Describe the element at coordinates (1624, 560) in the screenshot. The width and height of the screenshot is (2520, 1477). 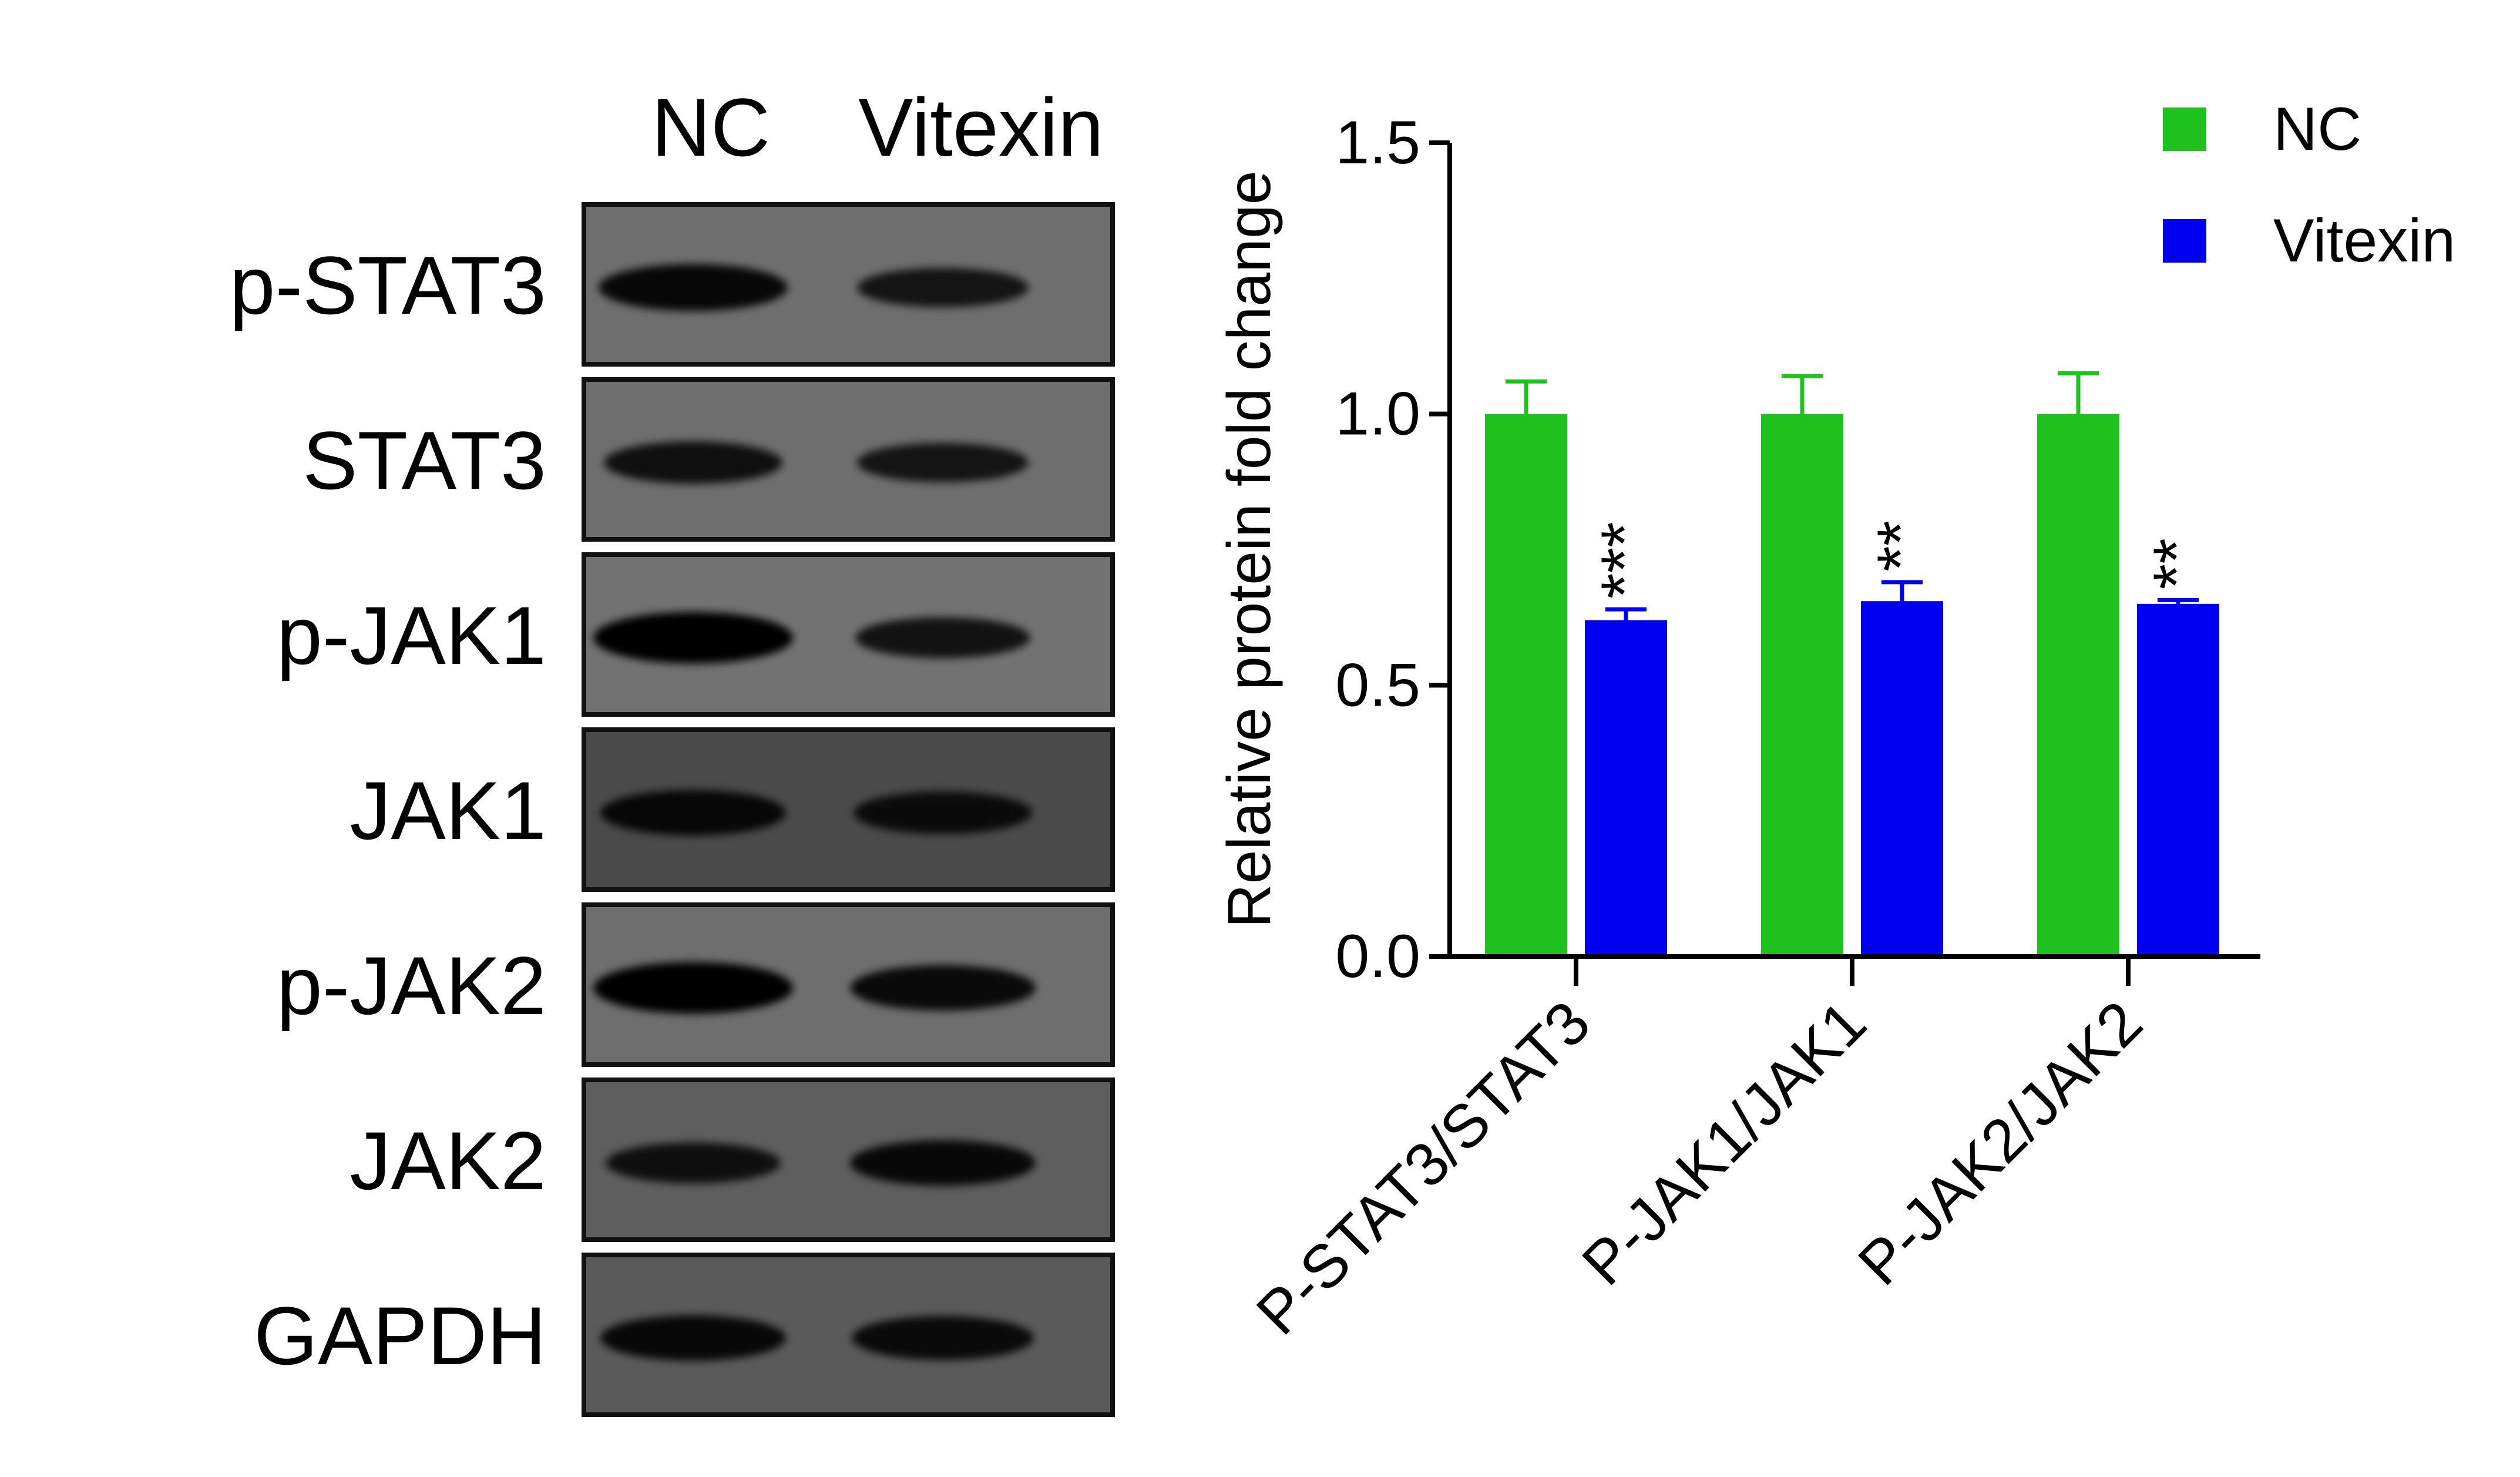
I see `significance-label: ***` at that location.